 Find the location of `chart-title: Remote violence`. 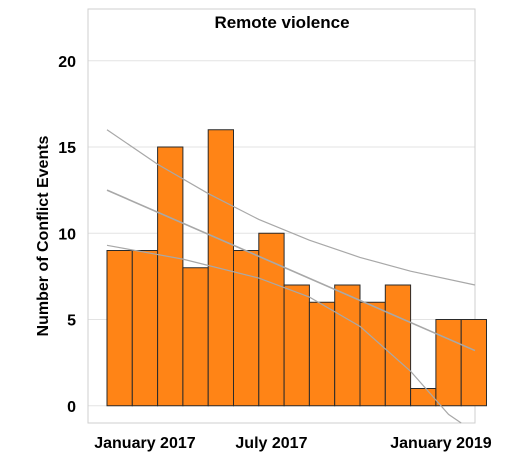

chart-title: Remote violence is located at coordinates (281, 22).